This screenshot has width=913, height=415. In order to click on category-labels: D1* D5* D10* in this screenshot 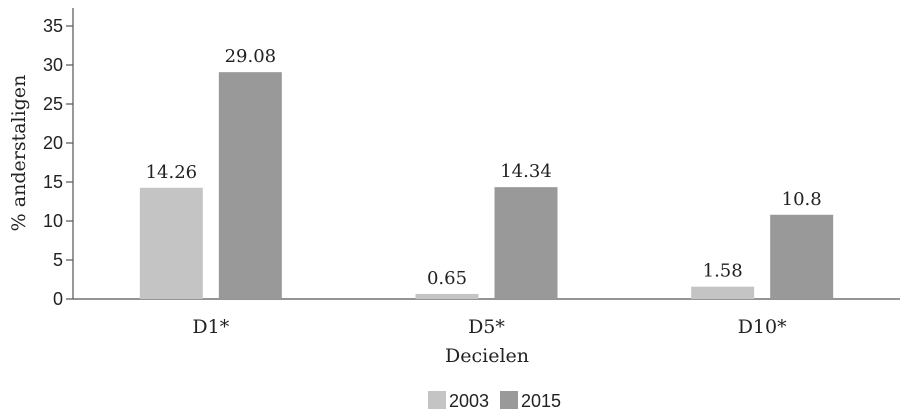, I will do `click(489, 327)`.